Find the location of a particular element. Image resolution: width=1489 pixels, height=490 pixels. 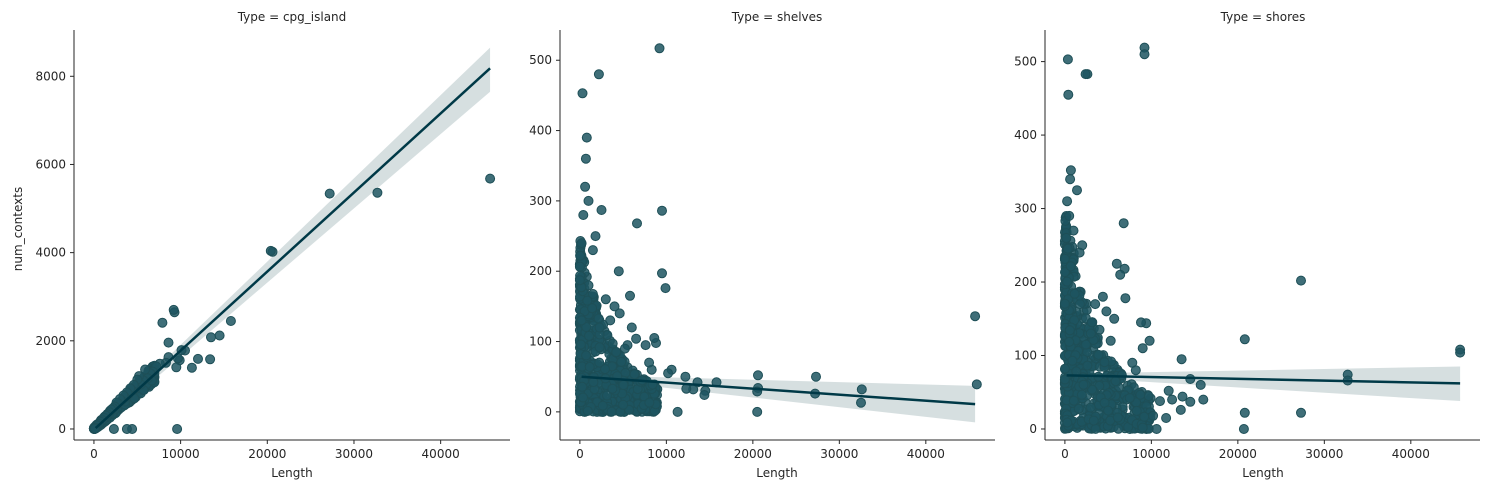

y-tick-label: 8000 is located at coordinates (50, 76).